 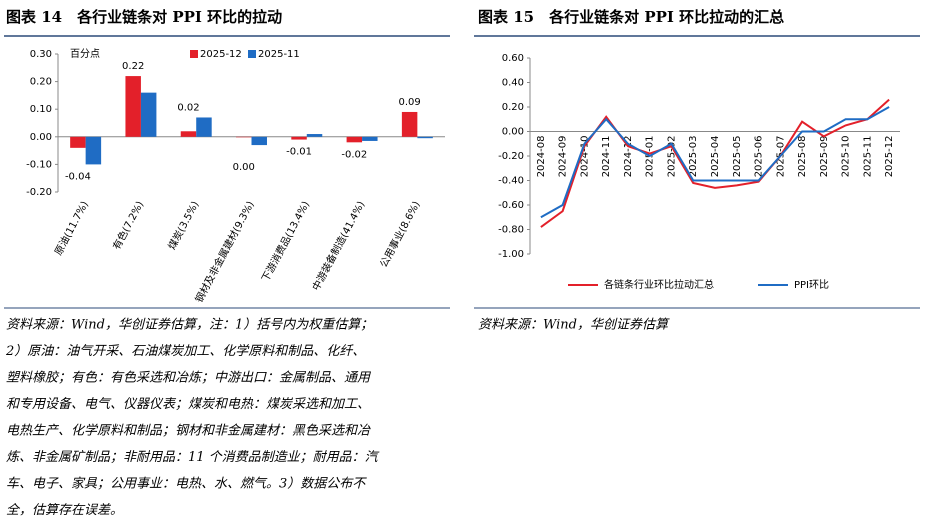 I want to click on y-tick-label: 0.30, so click(x=41, y=54).